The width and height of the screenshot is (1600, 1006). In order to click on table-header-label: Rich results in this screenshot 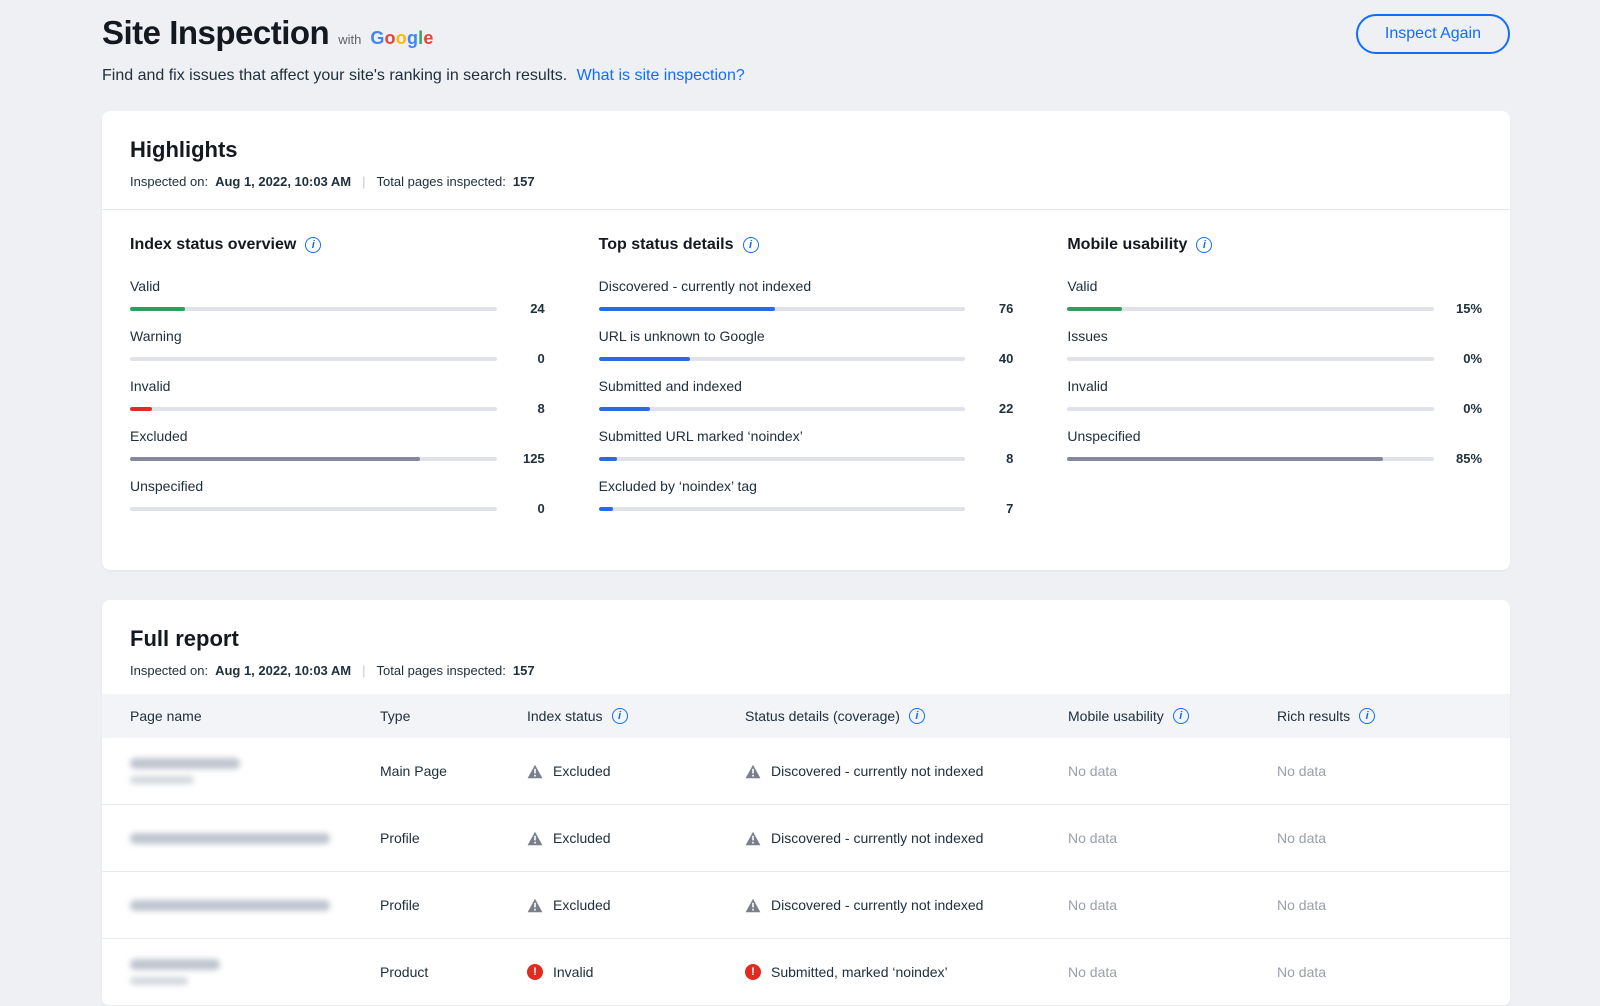, I will do `click(1314, 716)`.